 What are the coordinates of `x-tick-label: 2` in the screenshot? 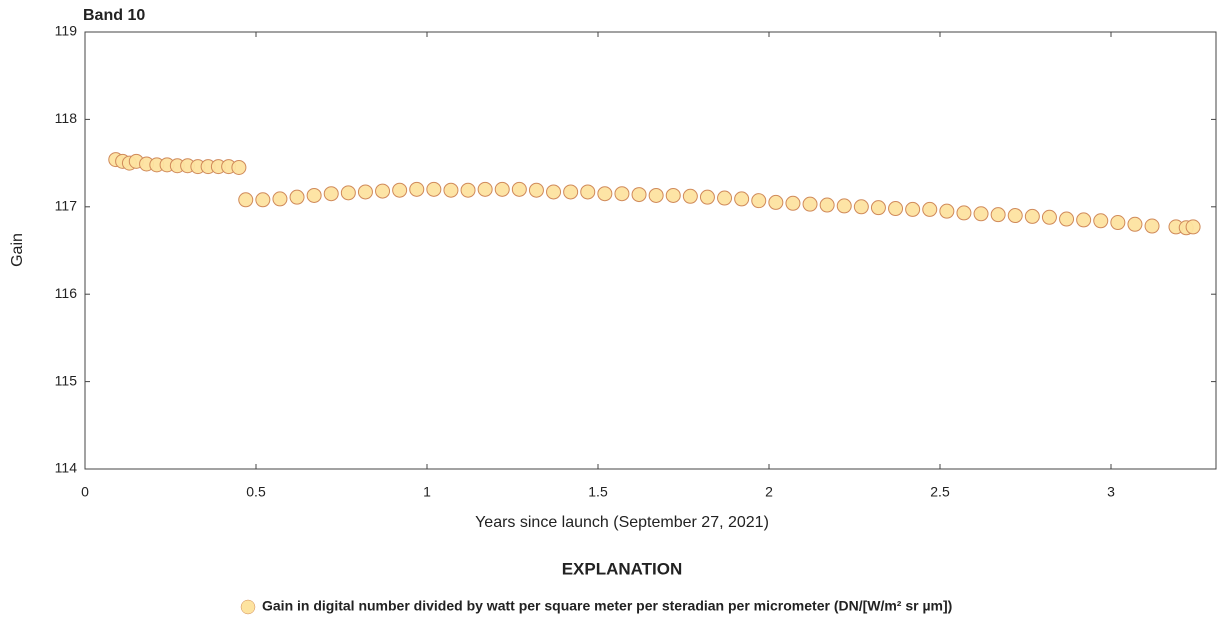 It's located at (769, 492).